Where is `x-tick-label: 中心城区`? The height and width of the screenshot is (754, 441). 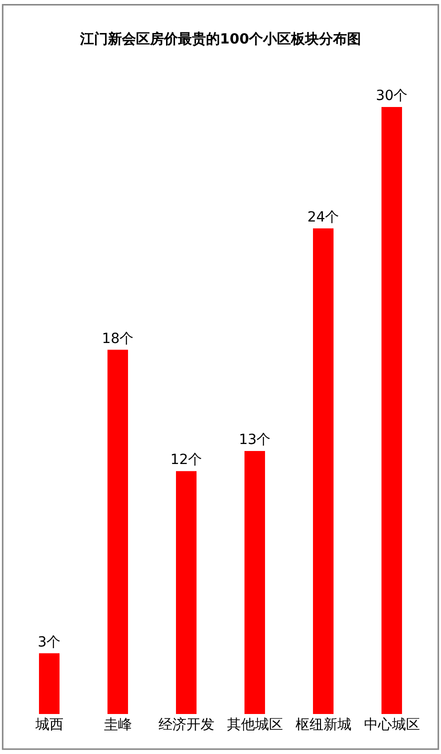 x-tick-label: 中心城区 is located at coordinates (392, 725).